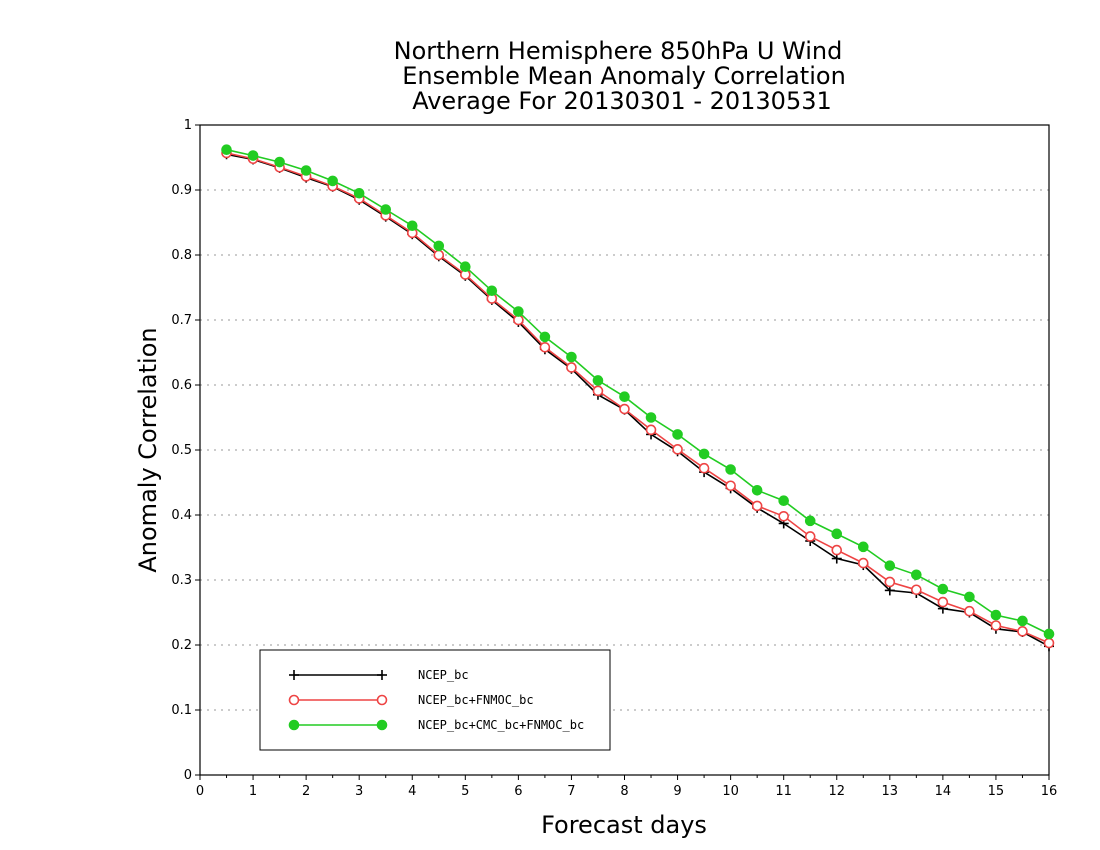 This screenshot has height=850, width=1100. Describe the element at coordinates (1049, 791) in the screenshot. I see `x-tick-label: 16` at that location.